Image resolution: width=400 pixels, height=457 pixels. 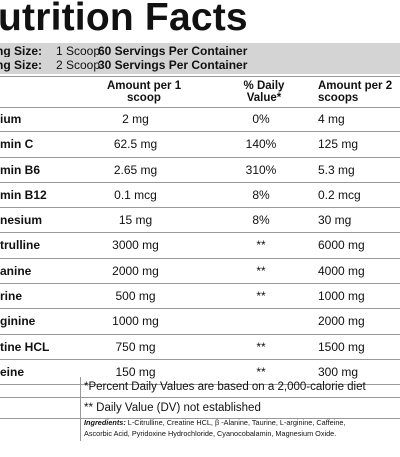 I want to click on amount-per-1: 1000 mg, so click(x=135, y=321).